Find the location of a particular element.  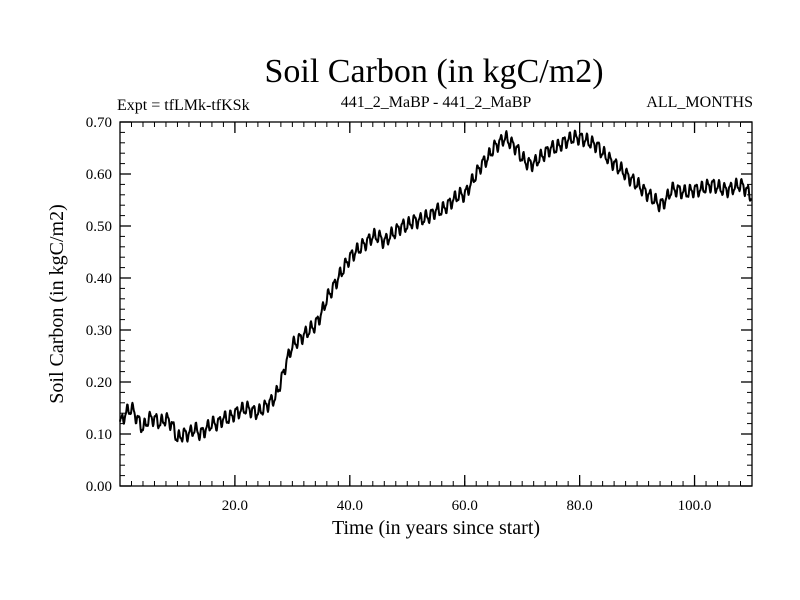

x-tick-label: 40.0 is located at coordinates (350, 506).